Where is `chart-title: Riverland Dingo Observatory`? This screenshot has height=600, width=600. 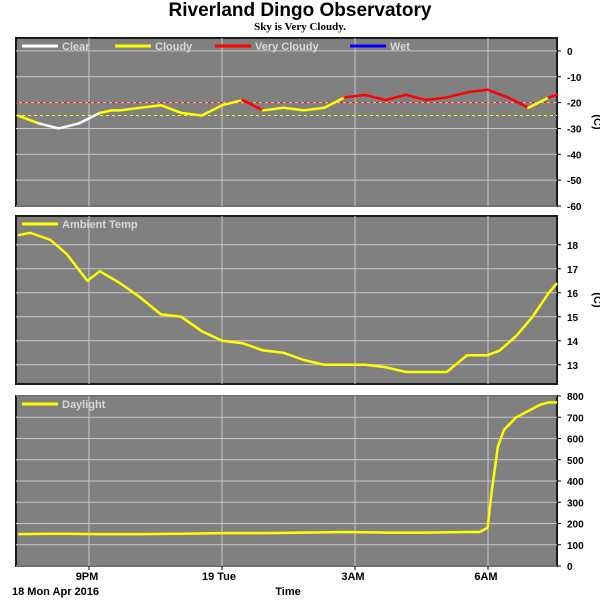
chart-title: Riverland Dingo Observatory is located at coordinates (300, 10).